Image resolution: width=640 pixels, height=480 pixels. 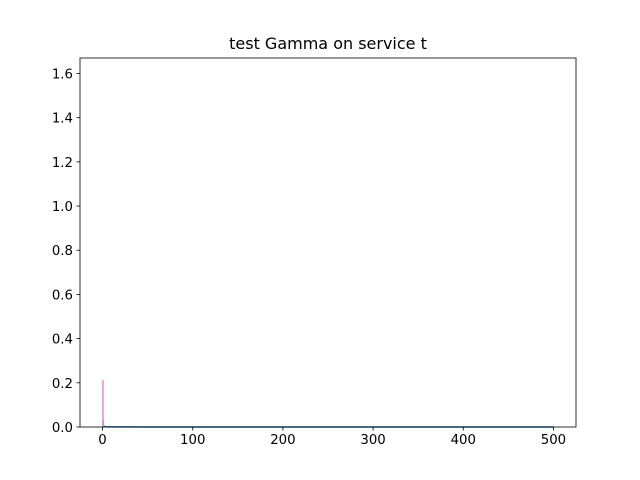 What do you see at coordinates (463, 440) in the screenshot?
I see `x-tick-label: 400` at bounding box center [463, 440].